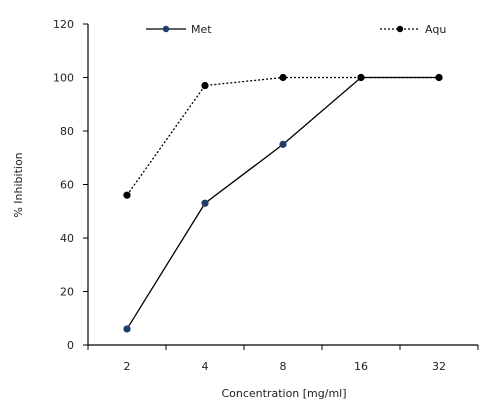 Image resolution: width=481 pixels, height=405 pixels. What do you see at coordinates (361, 366) in the screenshot?
I see `x-tick-label: 16` at bounding box center [361, 366].